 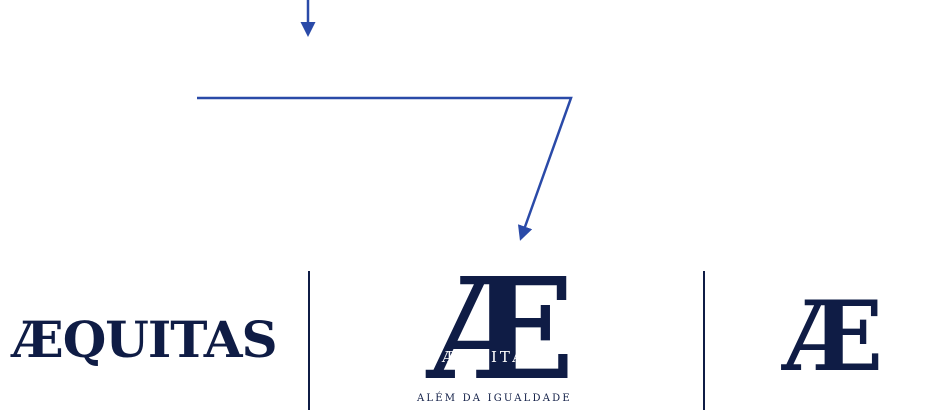 I want to click on emblem-glyph: Æ, so click(x=502, y=330).